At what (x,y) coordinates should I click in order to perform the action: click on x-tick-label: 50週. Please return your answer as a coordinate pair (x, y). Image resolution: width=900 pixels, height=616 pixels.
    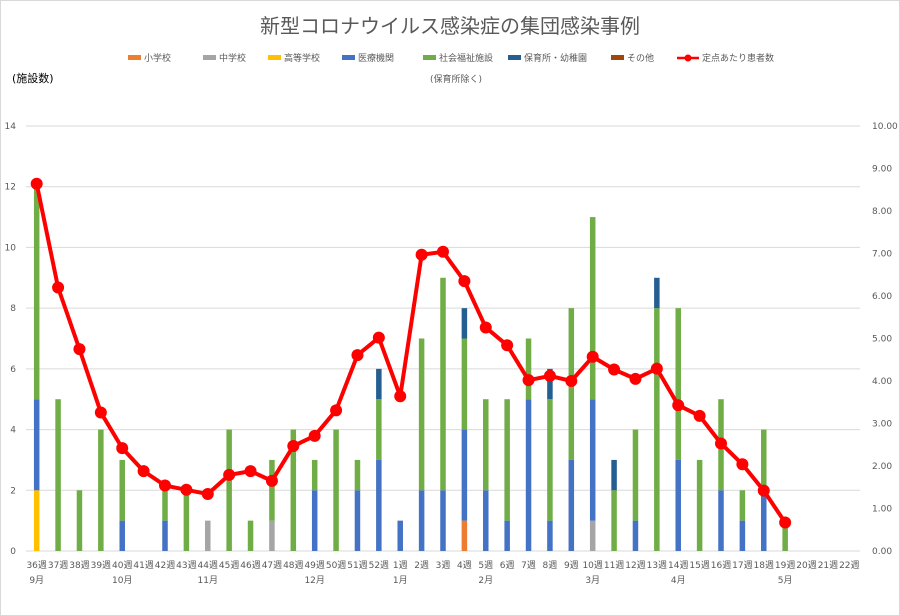
    Looking at the image, I should click on (336, 565).